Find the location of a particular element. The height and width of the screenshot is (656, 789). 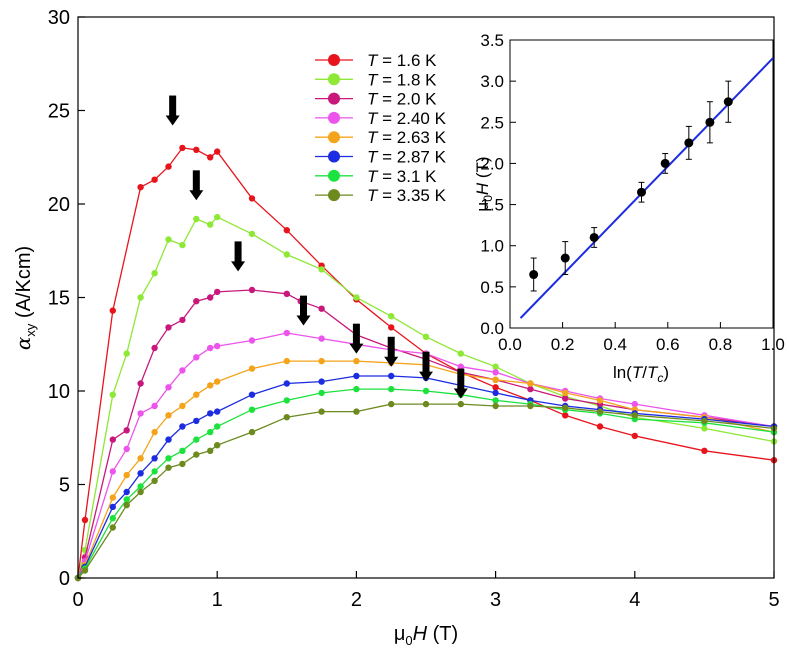

legend-item: T = 1.8 K is located at coordinates (376, 79).